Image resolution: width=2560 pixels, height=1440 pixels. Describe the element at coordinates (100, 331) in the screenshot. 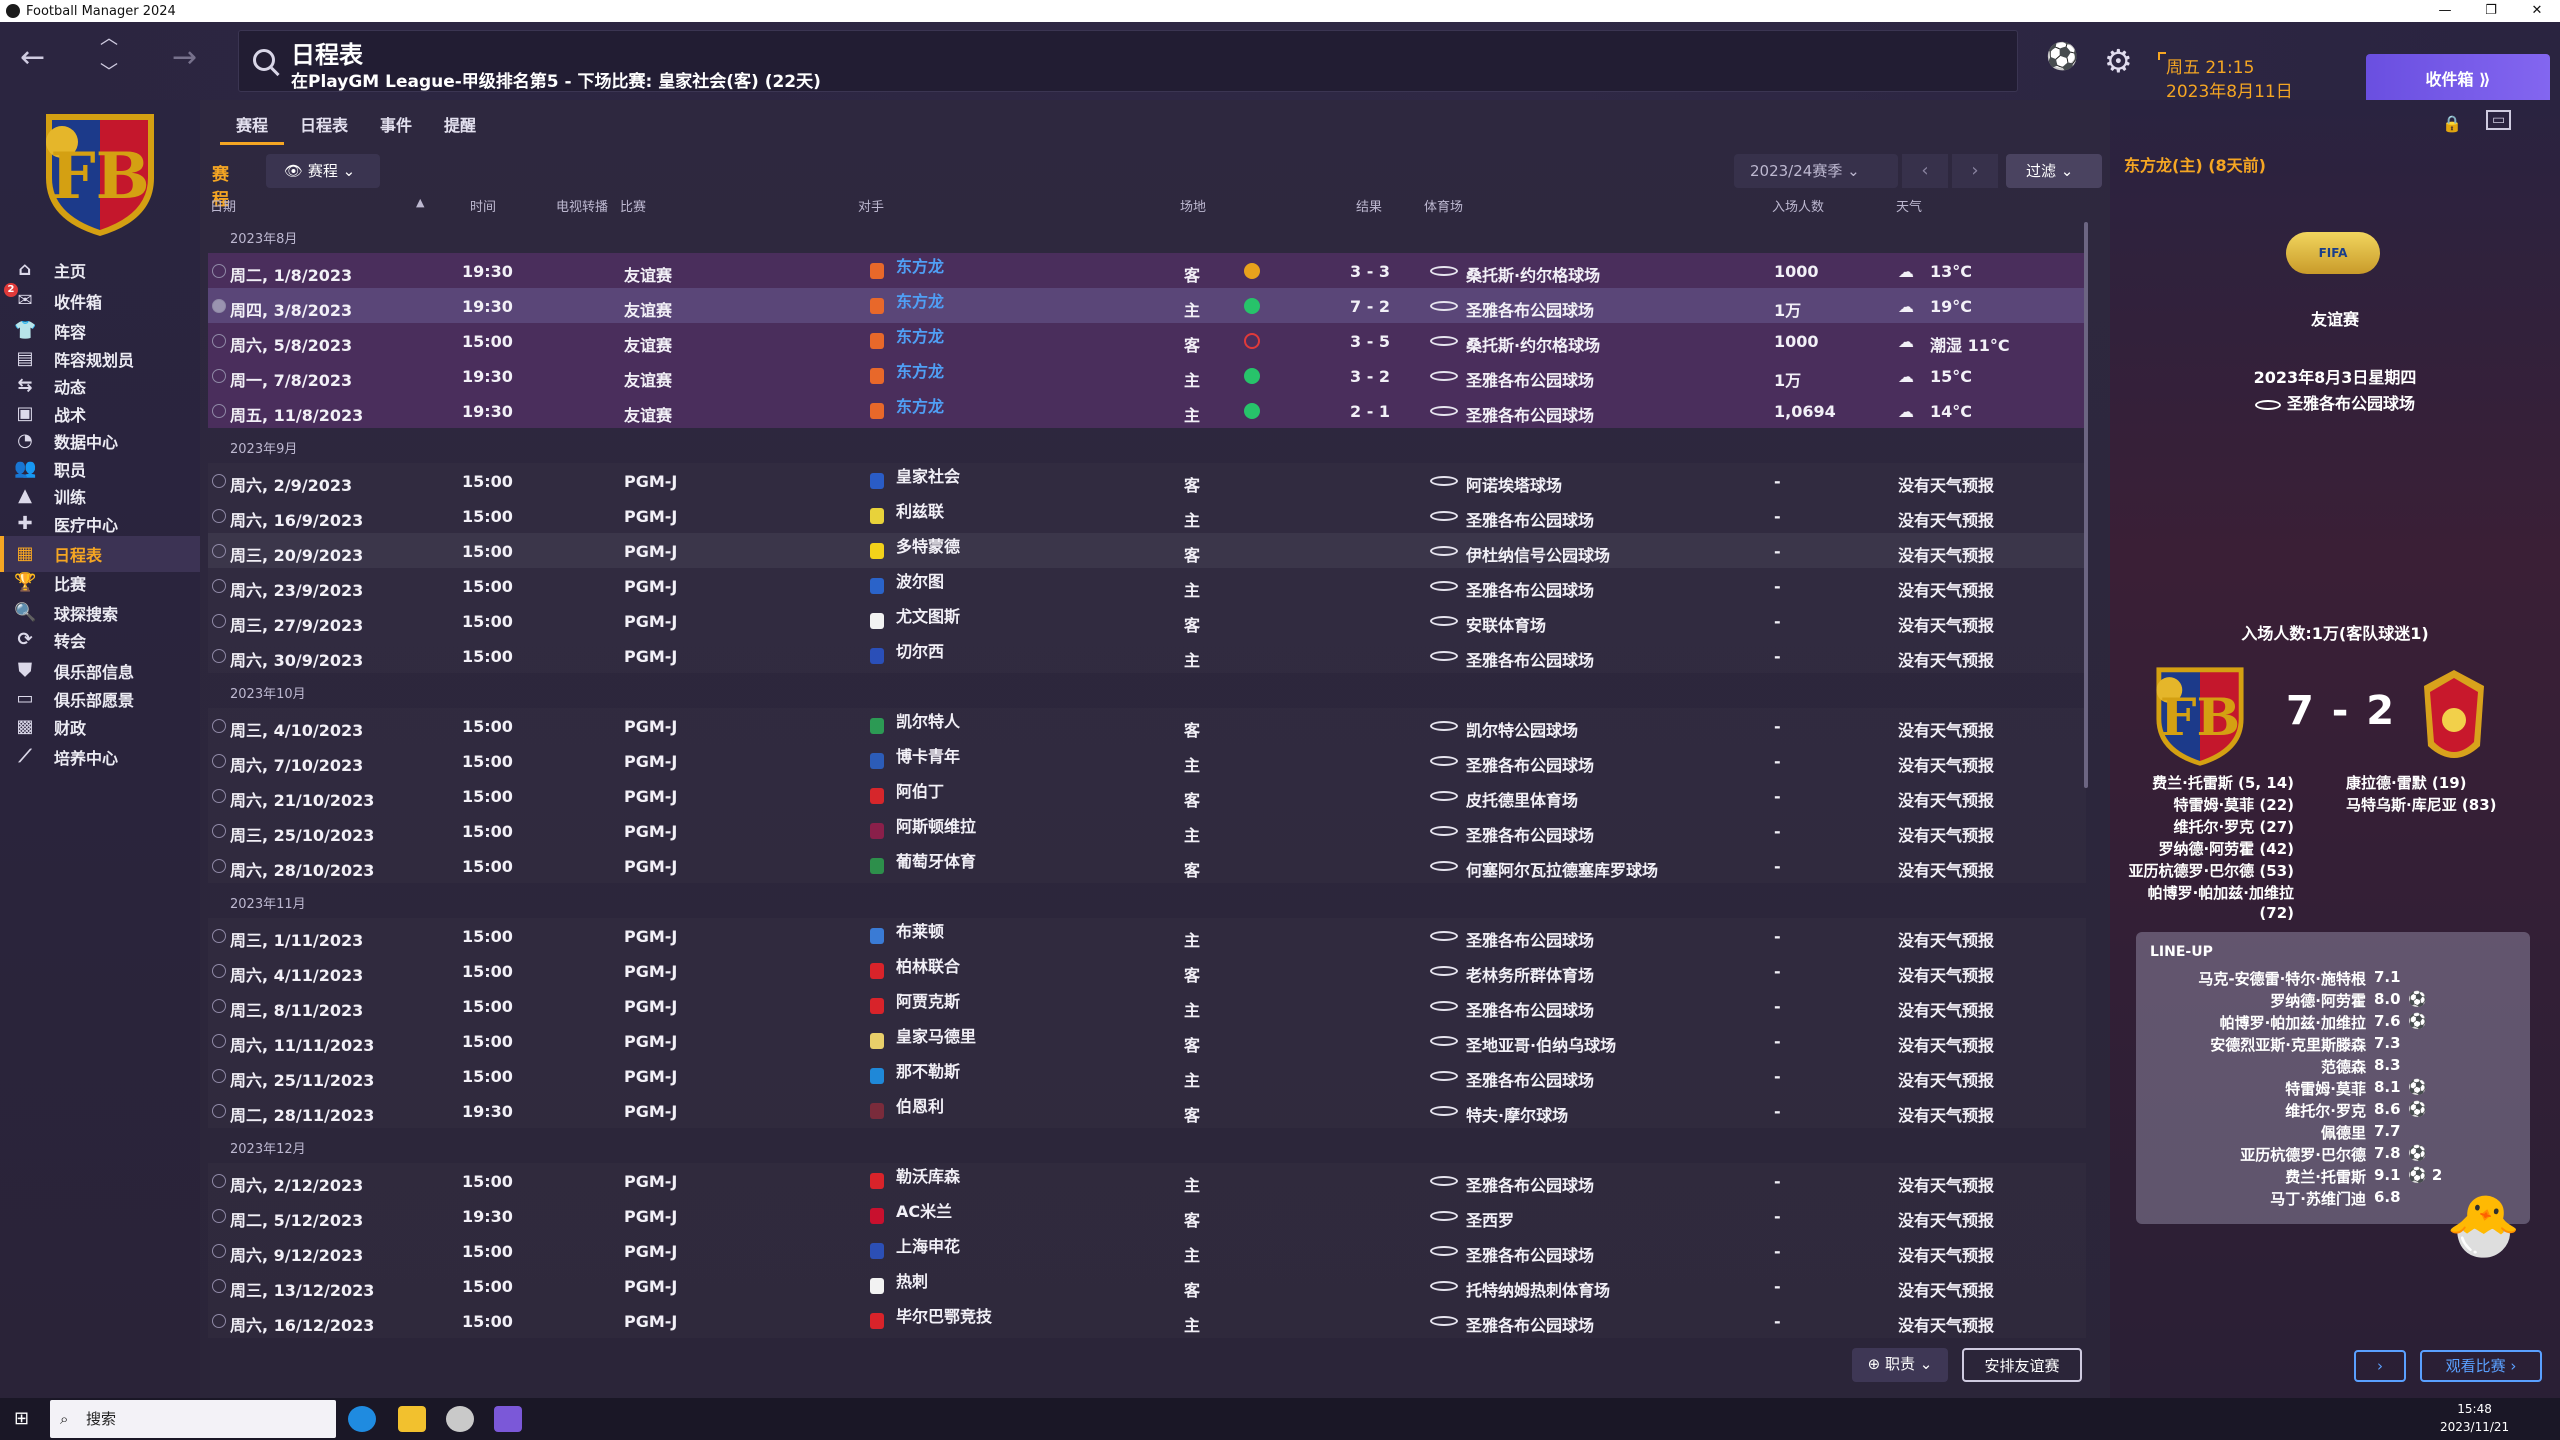

I see `sidebar-item-squad: 👕 阵容` at that location.